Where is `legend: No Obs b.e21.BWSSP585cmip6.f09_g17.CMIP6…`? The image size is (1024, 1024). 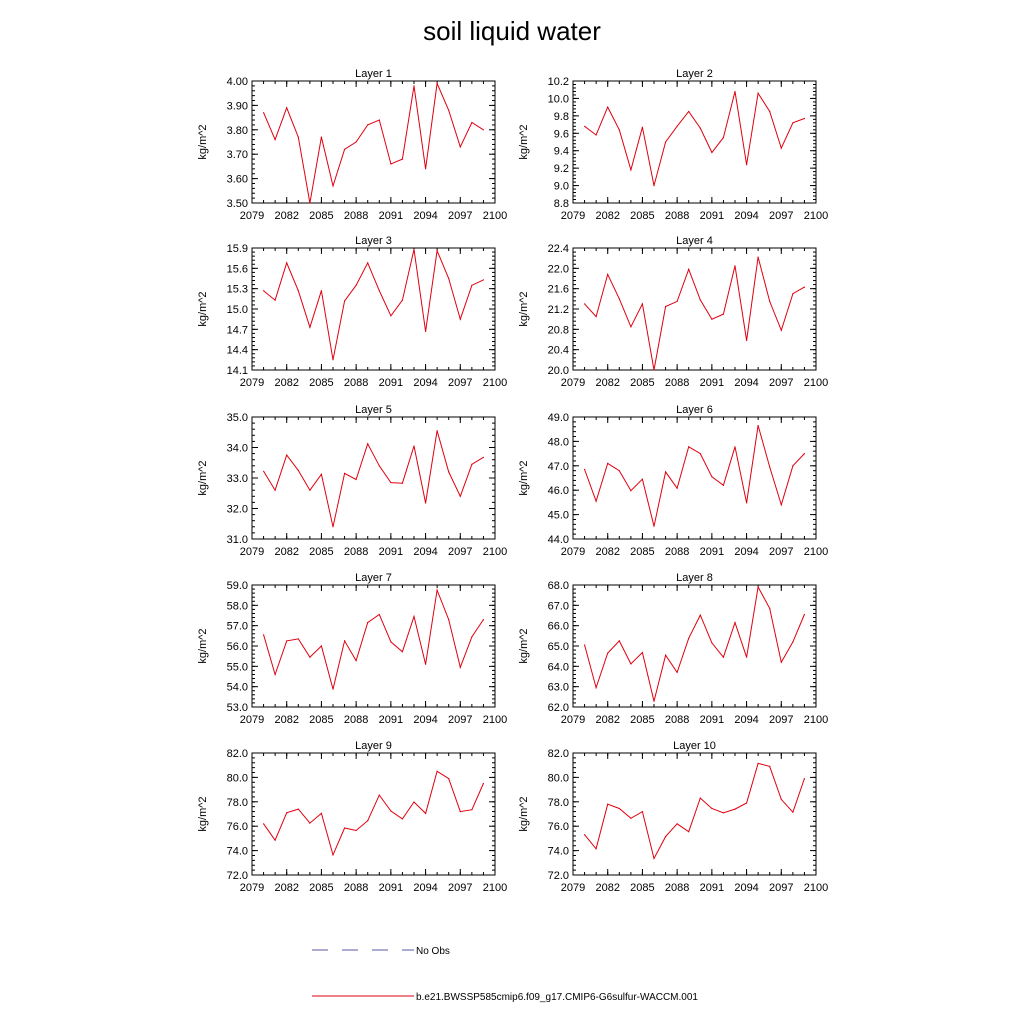
legend: No Obs b.e21.BWSSP585cmip6.f09_g17.CMIP6… is located at coordinates (505, 974).